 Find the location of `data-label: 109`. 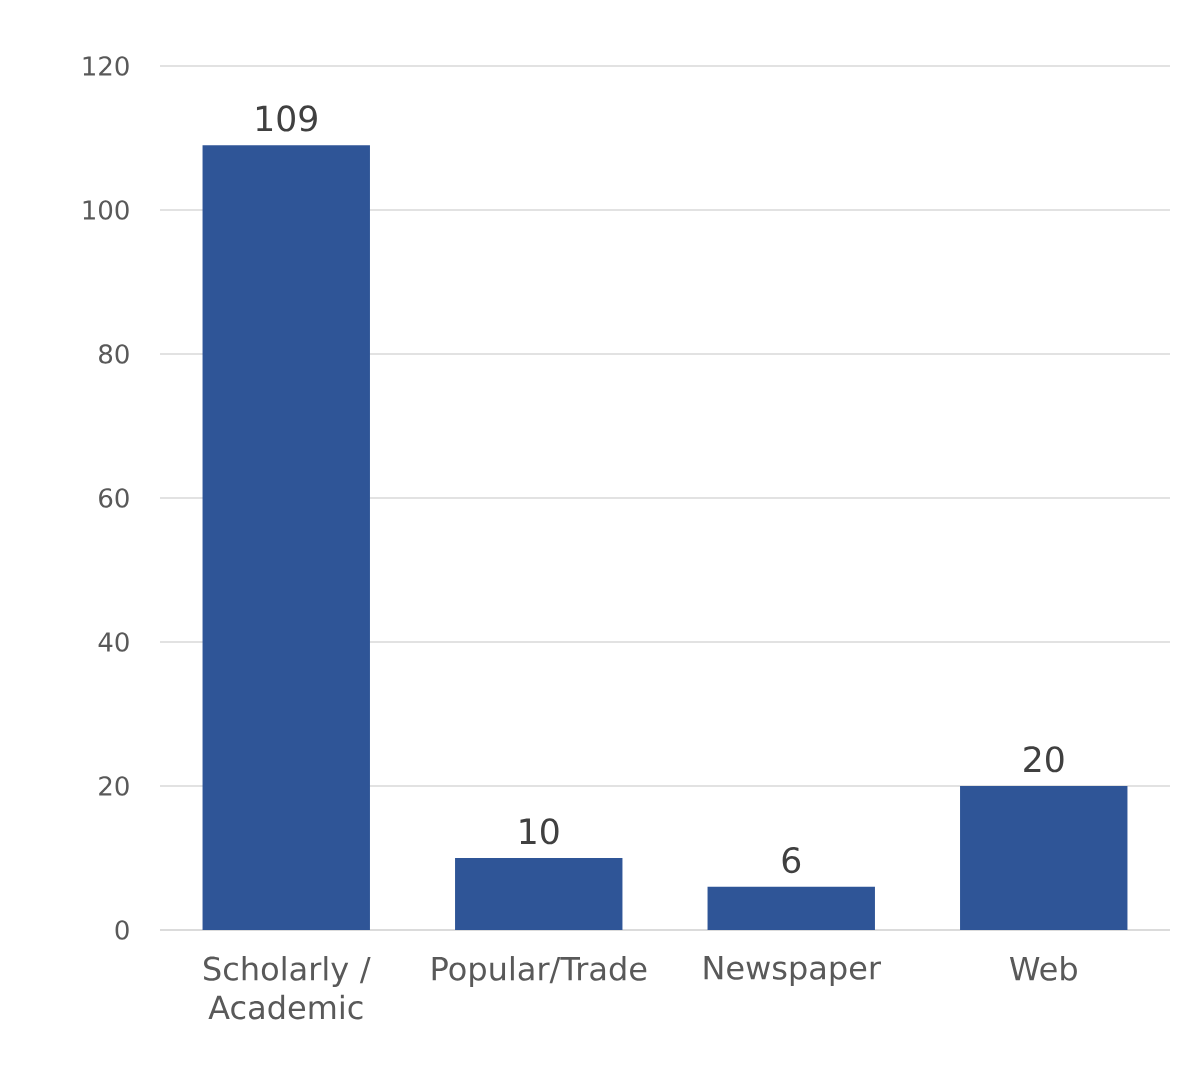

data-label: 109 is located at coordinates (286, 118).